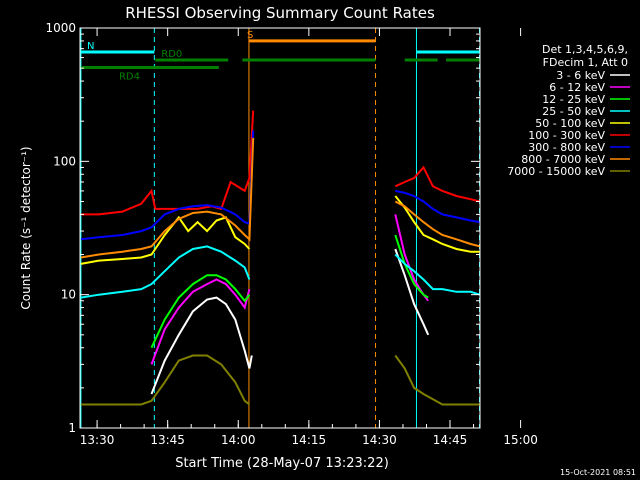 This screenshot has width=640, height=480. I want to click on x-tick-label-1: 13:45, so click(167, 440).